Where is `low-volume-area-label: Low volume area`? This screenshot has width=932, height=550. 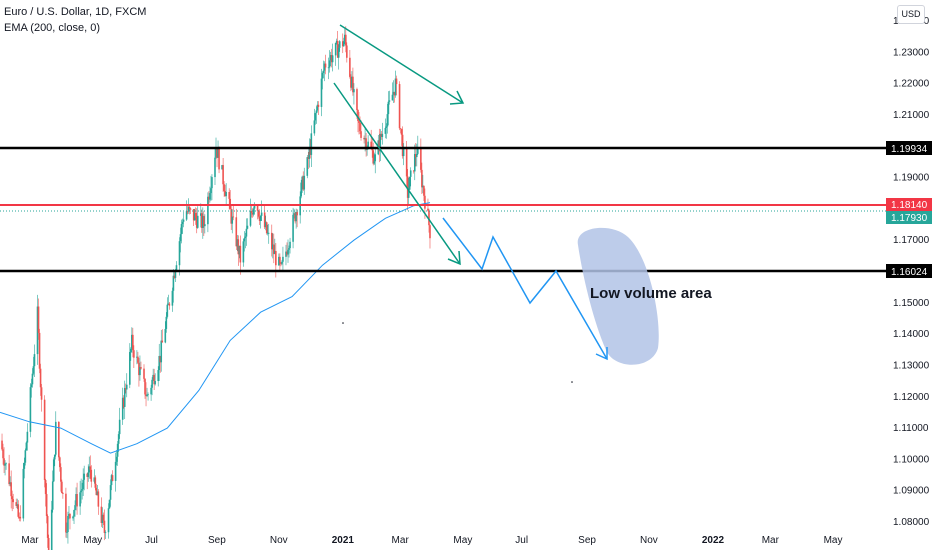
low-volume-area-label: Low volume area is located at coordinates (651, 293).